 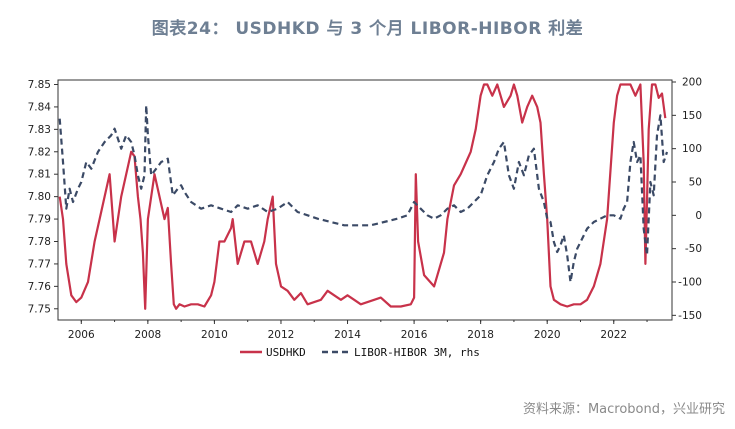 I want to click on left-tick-label: 7.77, so click(x=39, y=264).